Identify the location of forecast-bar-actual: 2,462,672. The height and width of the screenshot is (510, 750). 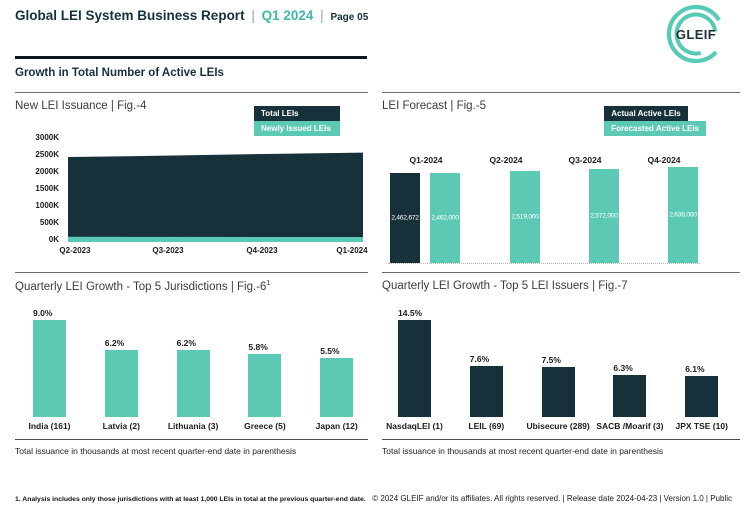
(405, 218).